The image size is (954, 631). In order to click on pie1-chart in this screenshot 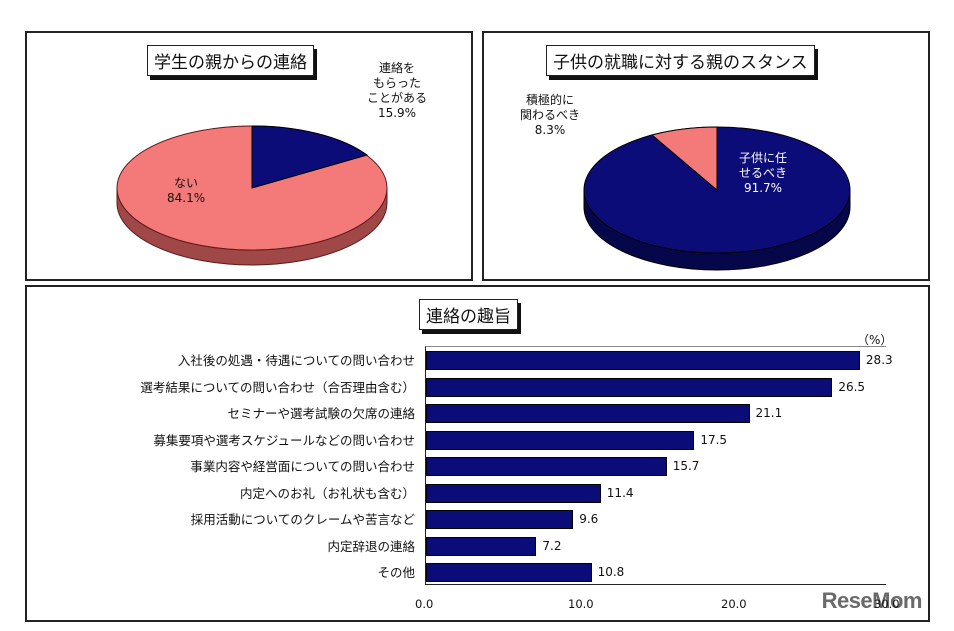, I will do `click(252, 195)`.